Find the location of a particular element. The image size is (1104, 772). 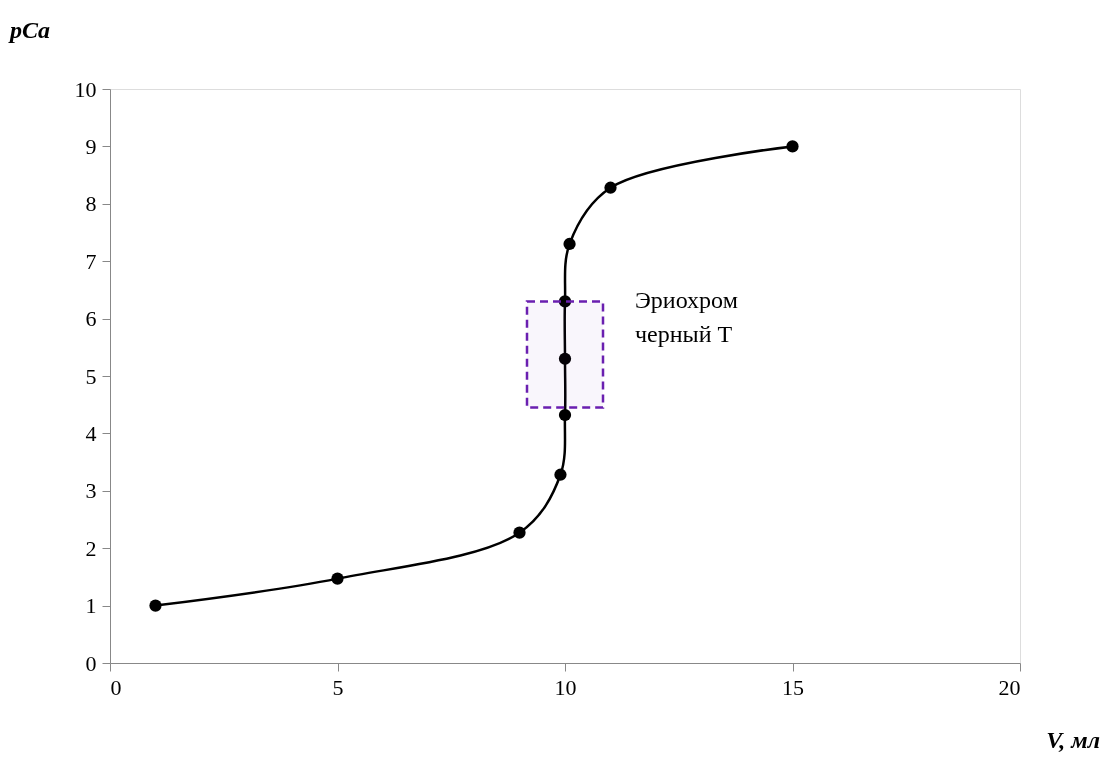

x-tick-label: 15 is located at coordinates (793, 687).